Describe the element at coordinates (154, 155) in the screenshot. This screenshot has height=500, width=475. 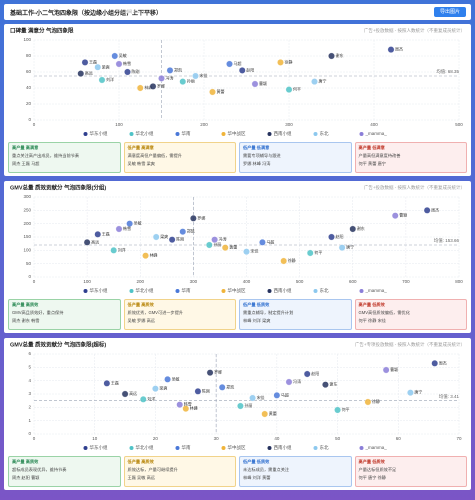
I see `card-desc: 满意度高但产量偏低，需提升` at that location.